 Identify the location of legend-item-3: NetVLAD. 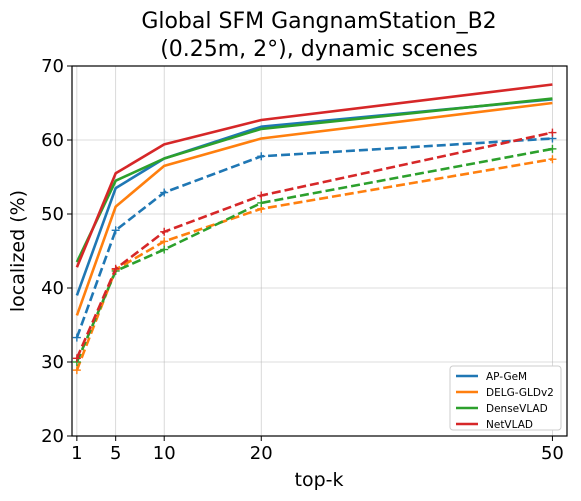
(494, 425).